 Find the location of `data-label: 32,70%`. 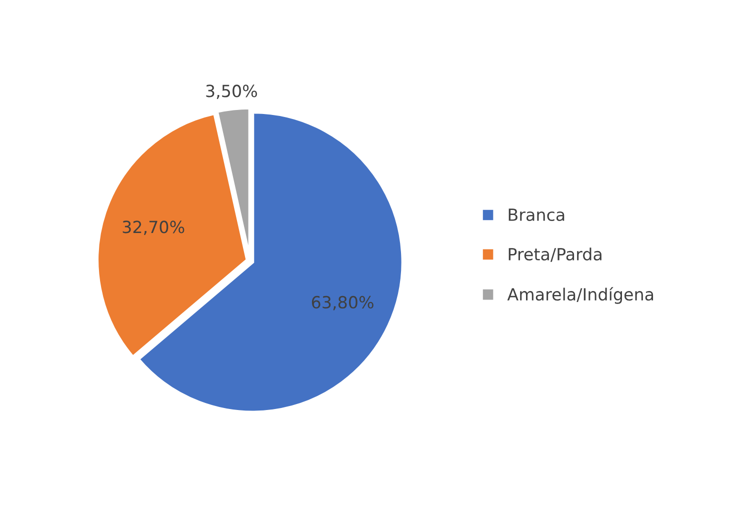

data-label: 32,70% is located at coordinates (153, 227).